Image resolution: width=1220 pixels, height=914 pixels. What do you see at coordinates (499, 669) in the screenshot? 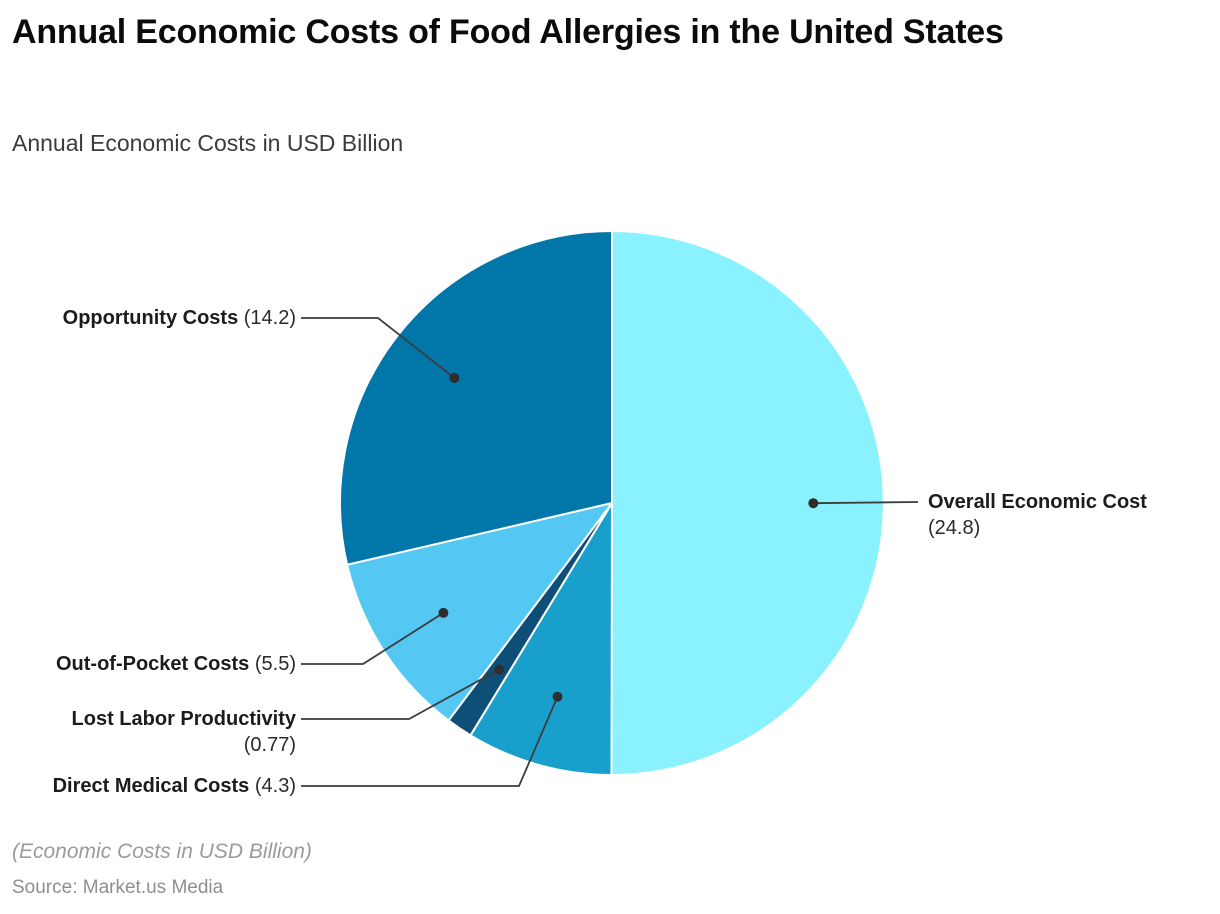
I see `marker-dot-lost-labor-productivity` at bounding box center [499, 669].